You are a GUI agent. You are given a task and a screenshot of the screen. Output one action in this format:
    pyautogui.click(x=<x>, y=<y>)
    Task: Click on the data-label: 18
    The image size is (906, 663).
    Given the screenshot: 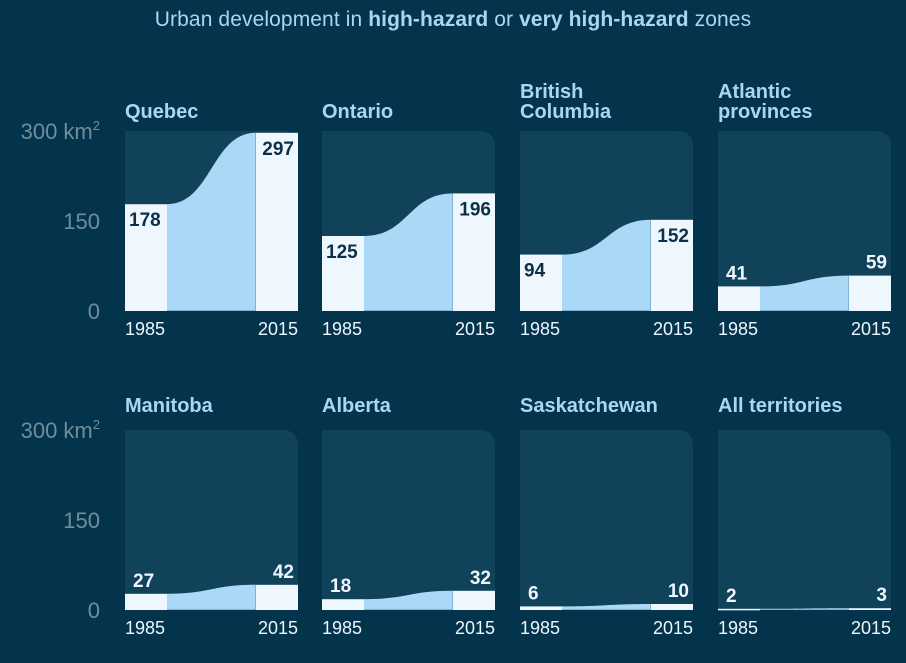 What is the action you would take?
    pyautogui.click(x=340, y=586)
    